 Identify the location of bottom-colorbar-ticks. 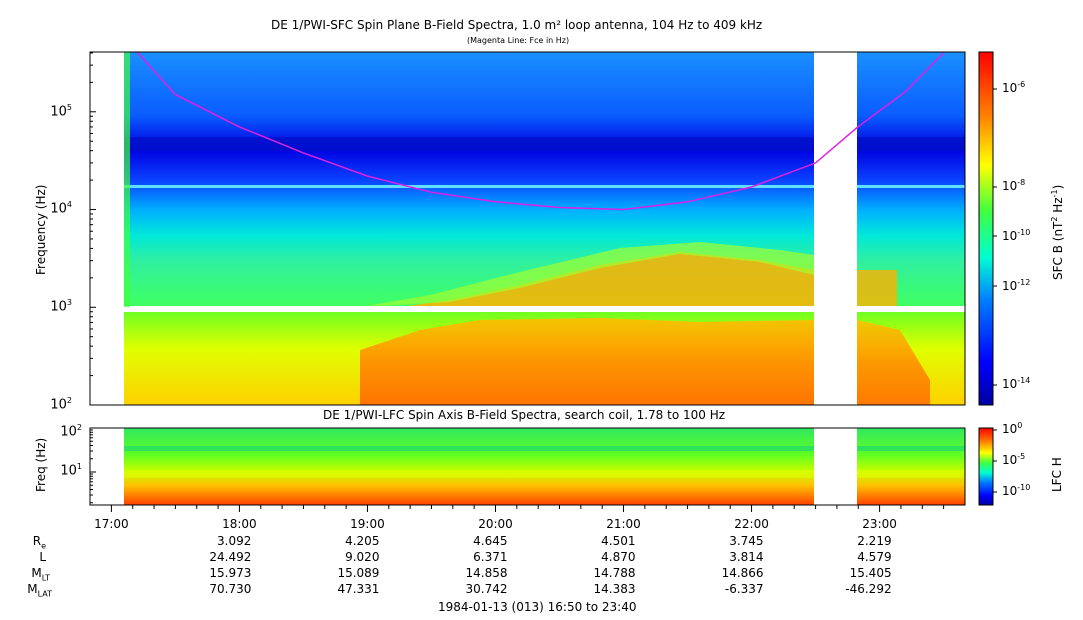
(995, 461).